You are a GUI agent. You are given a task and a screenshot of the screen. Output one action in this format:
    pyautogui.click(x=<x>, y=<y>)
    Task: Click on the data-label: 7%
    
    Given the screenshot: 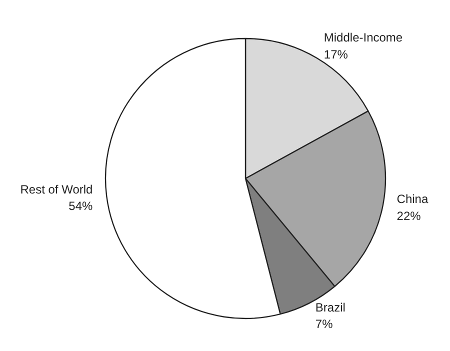 What is the action you would take?
    pyautogui.click(x=324, y=324)
    